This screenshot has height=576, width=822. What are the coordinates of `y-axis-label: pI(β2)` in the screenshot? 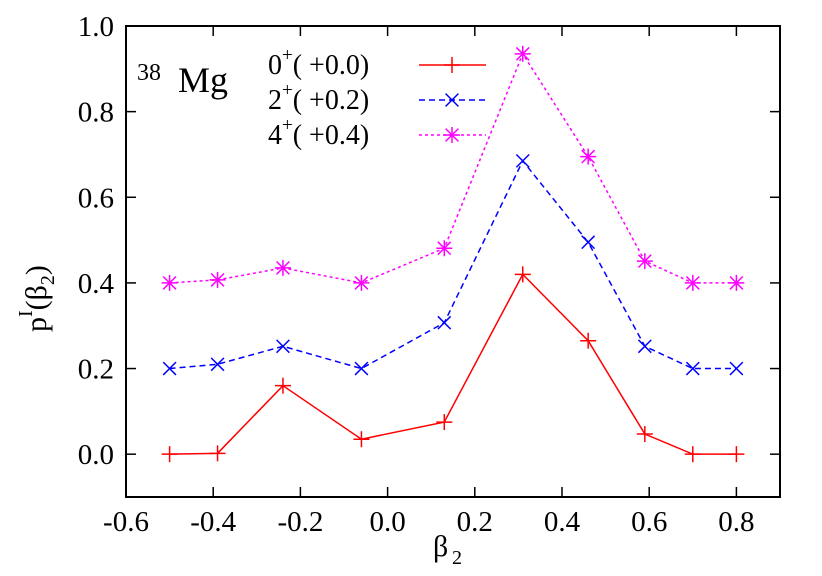 It's located at (37, 298).